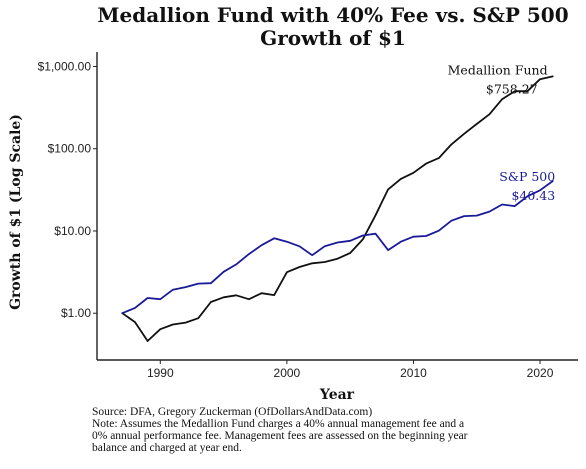  Describe the element at coordinates (160, 373) in the screenshot. I see `x-tick-label: 1990` at that location.